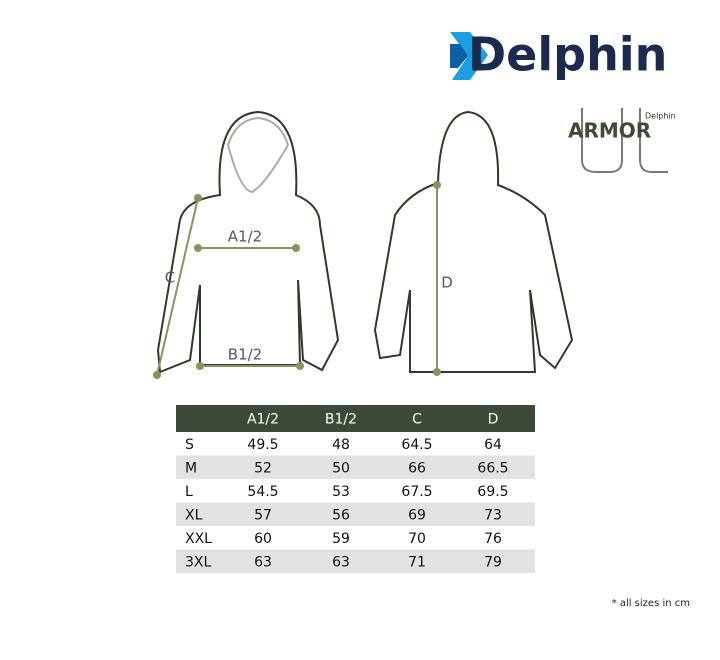 The height and width of the screenshot is (660, 720). I want to click on brand-name: Delphin, so click(567, 55).